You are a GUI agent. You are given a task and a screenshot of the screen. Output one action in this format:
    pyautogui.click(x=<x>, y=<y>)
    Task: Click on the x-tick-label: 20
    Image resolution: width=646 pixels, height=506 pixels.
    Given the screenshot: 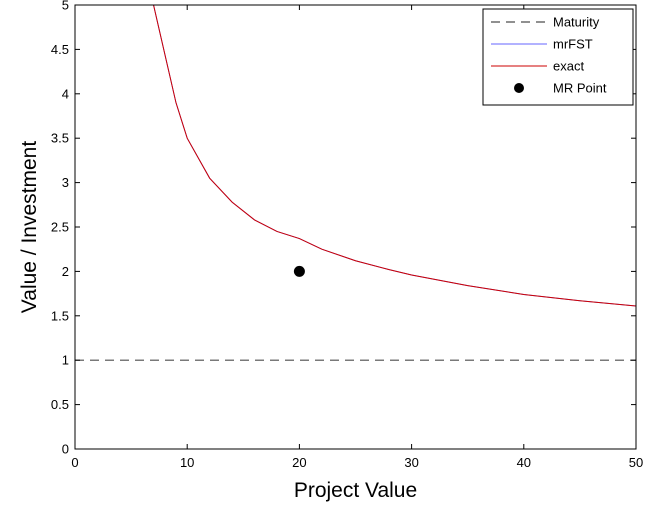 What is the action you would take?
    pyautogui.click(x=299, y=462)
    